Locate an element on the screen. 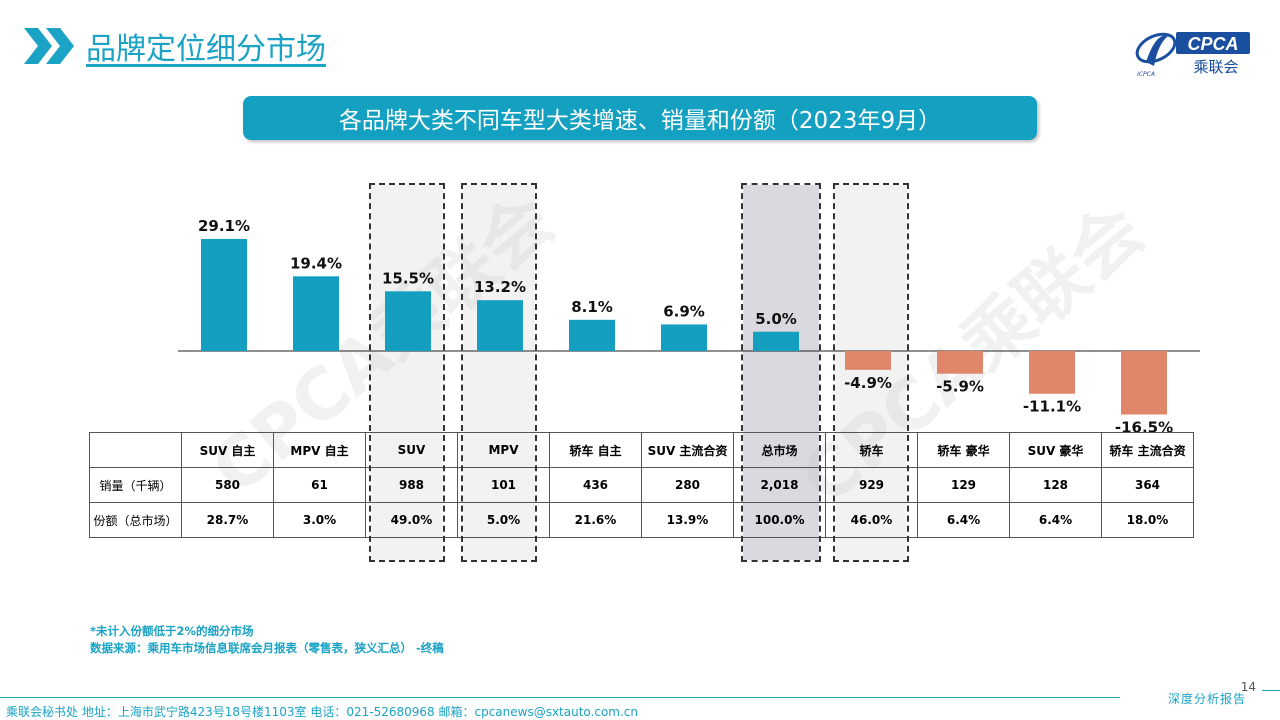 Image resolution: width=1280 pixels, height=720 pixels. table-cell-1-1: 3.0% is located at coordinates (319, 520).